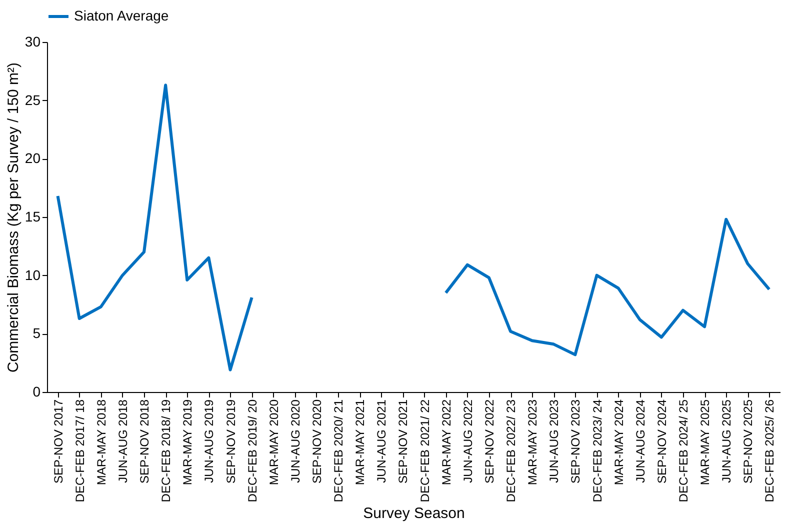 The height and width of the screenshot is (526, 785). What do you see at coordinates (32, 158) in the screenshot?
I see `y-tick-label: 20` at bounding box center [32, 158].